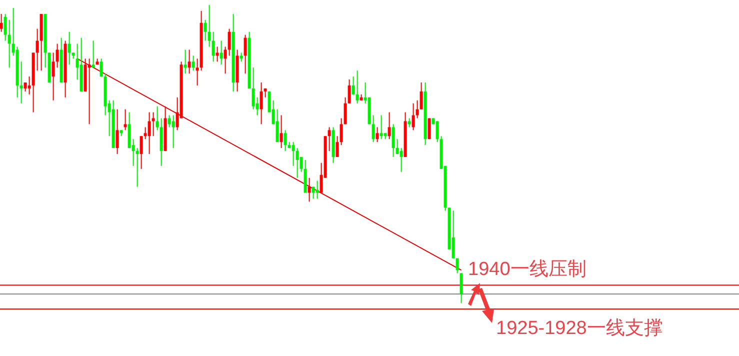 The height and width of the screenshot is (356, 739). What do you see at coordinates (579, 328) in the screenshot?
I see `text: 1925-1928一线支撑` at bounding box center [579, 328].